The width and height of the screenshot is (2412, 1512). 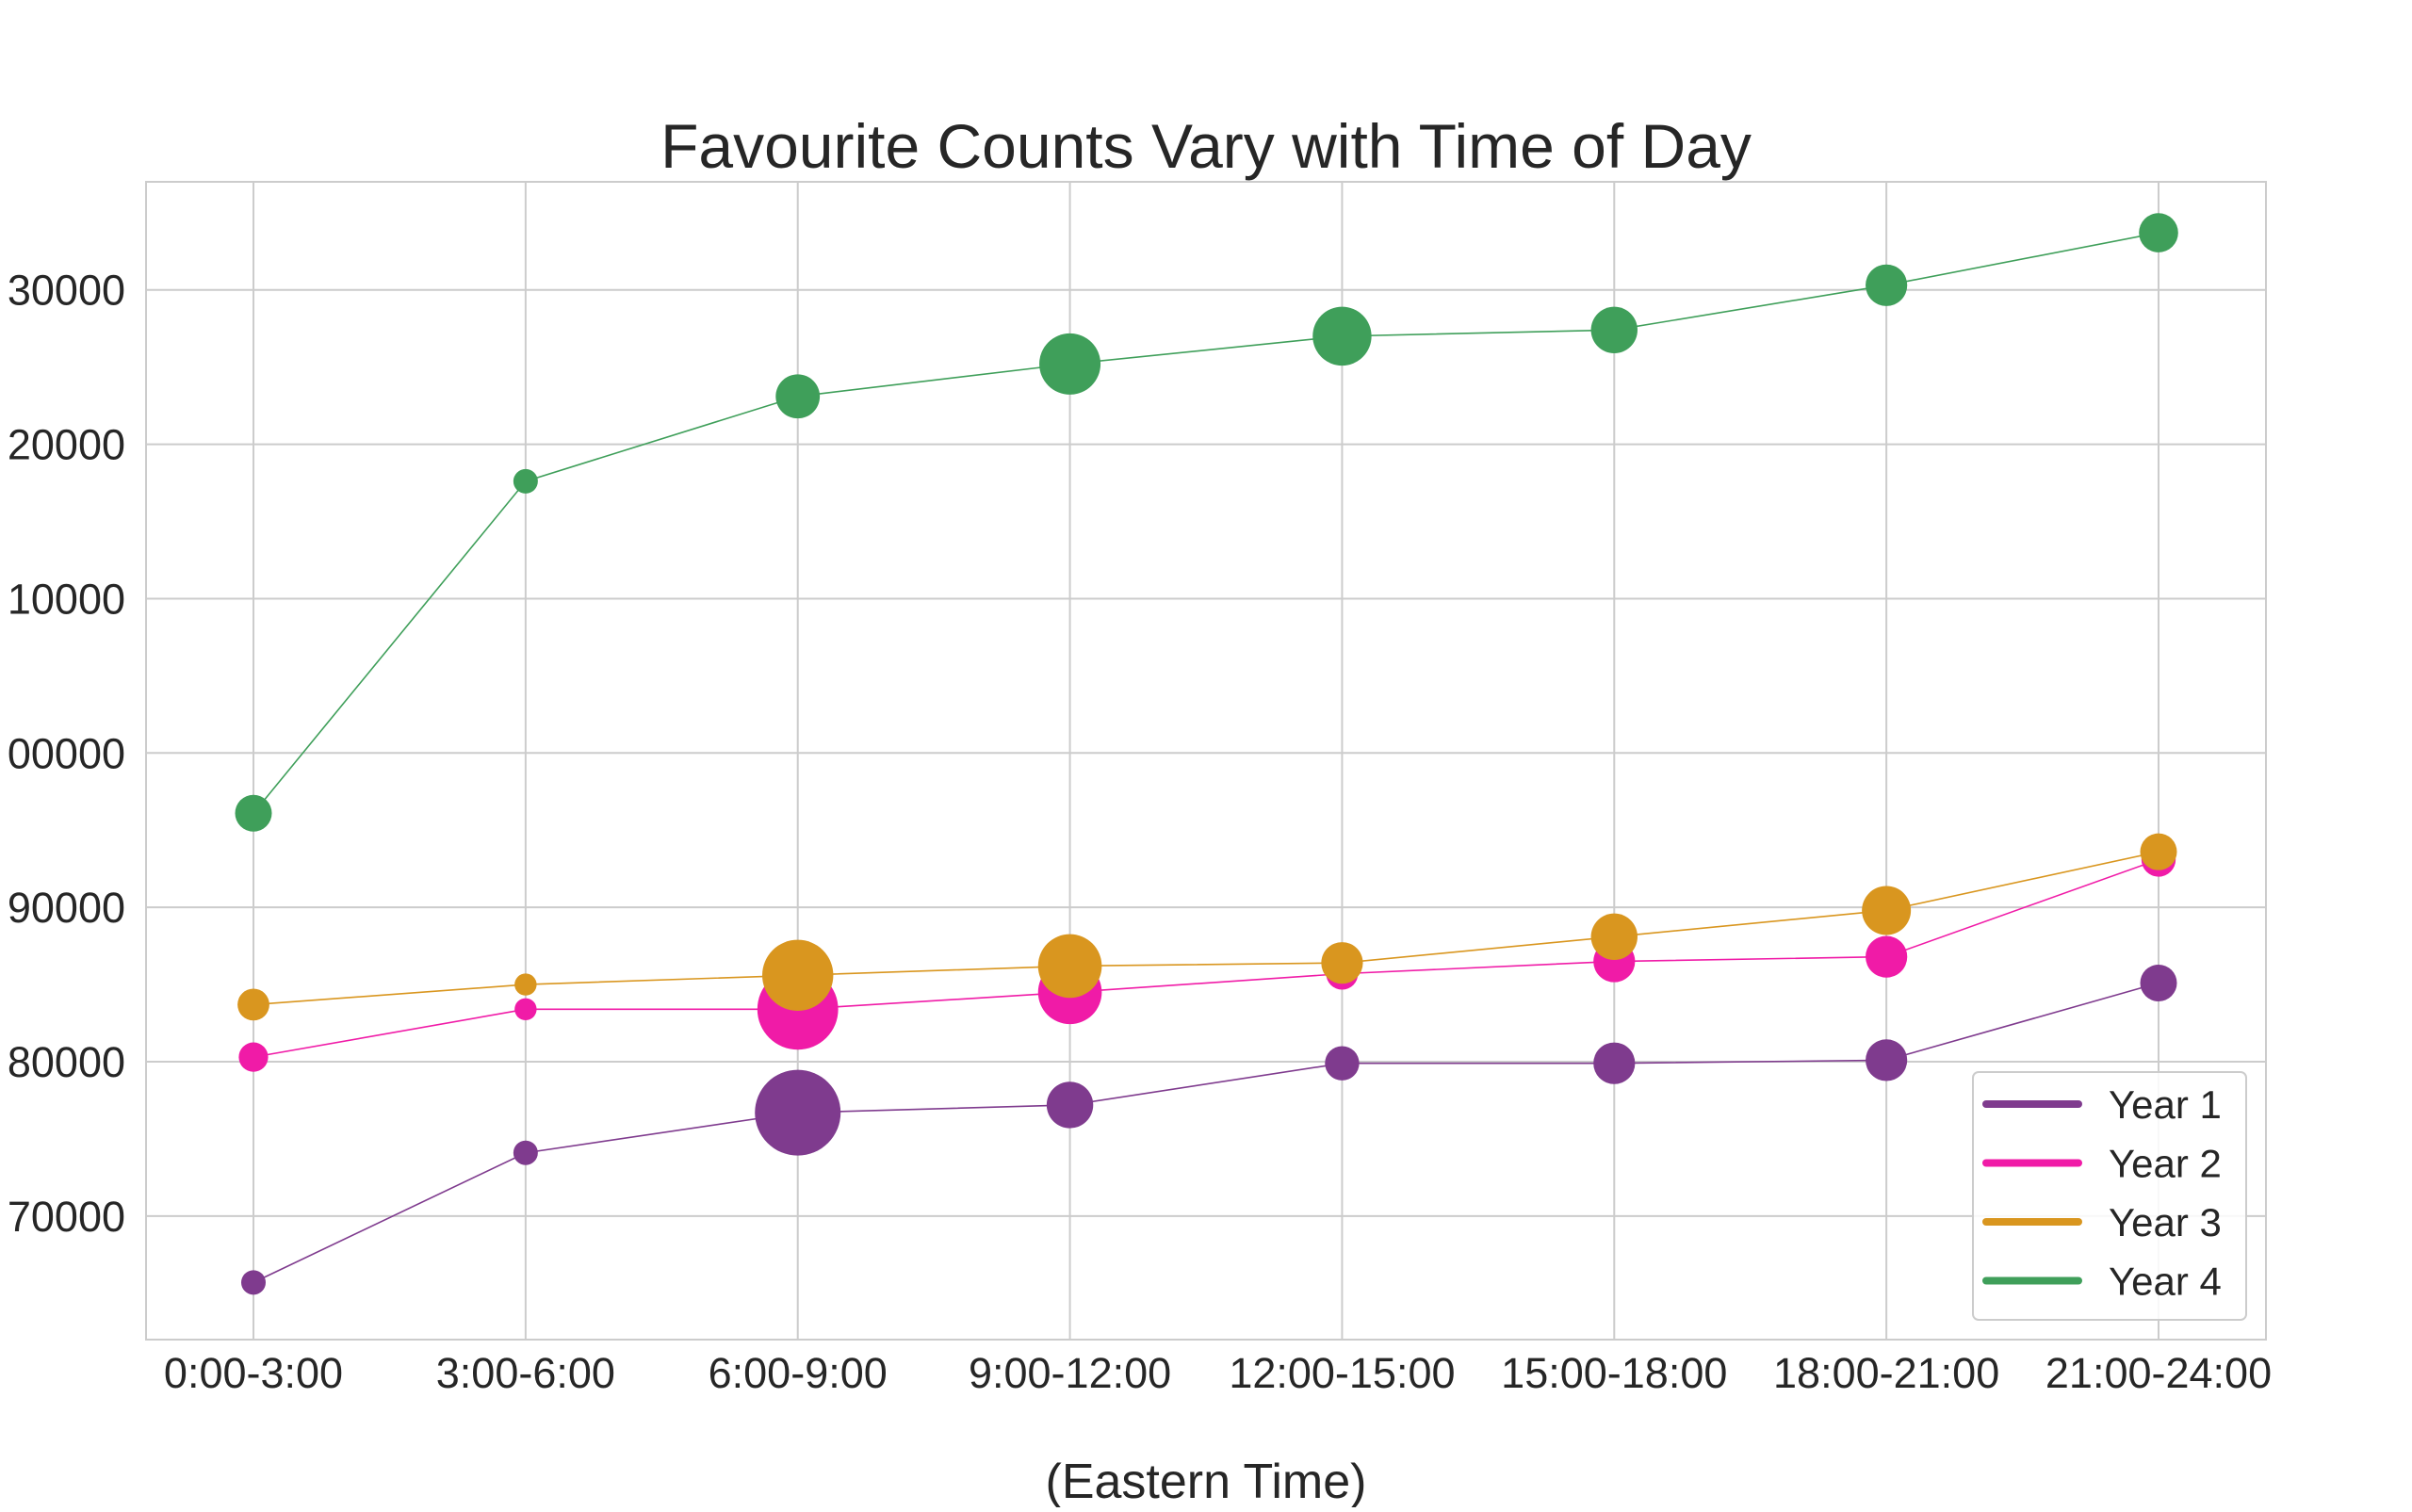 I want to click on x-tick-label: 9:00-12:00, so click(x=1070, y=1373).